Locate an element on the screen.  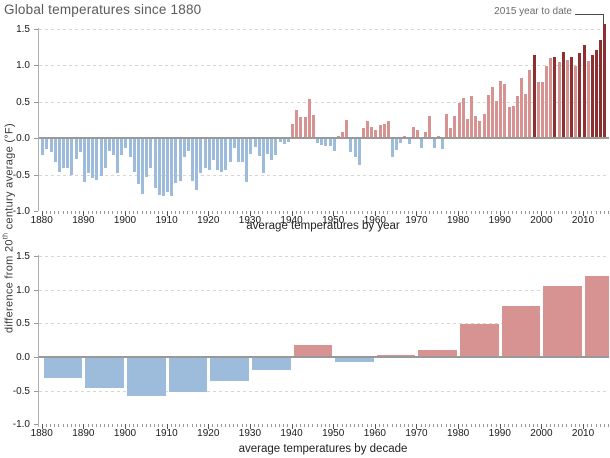
bar-1951 is located at coordinates (338, 136).